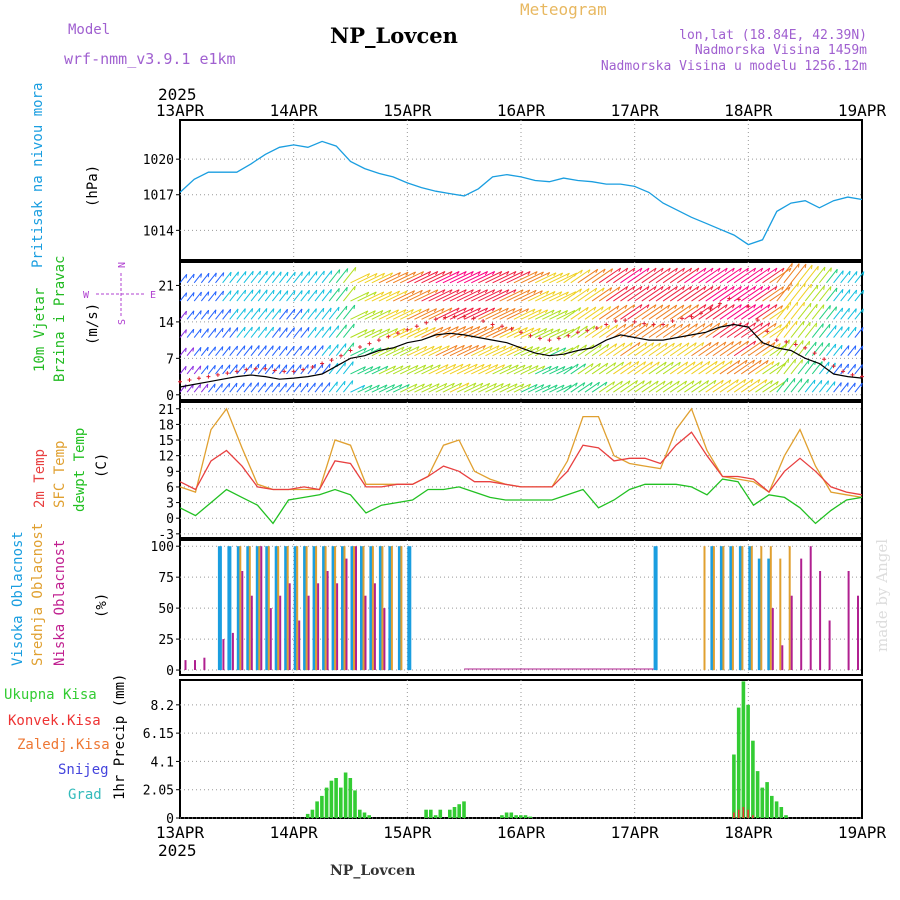 The width and height of the screenshot is (900, 900). I want to click on top-year: 2025, so click(177, 94).